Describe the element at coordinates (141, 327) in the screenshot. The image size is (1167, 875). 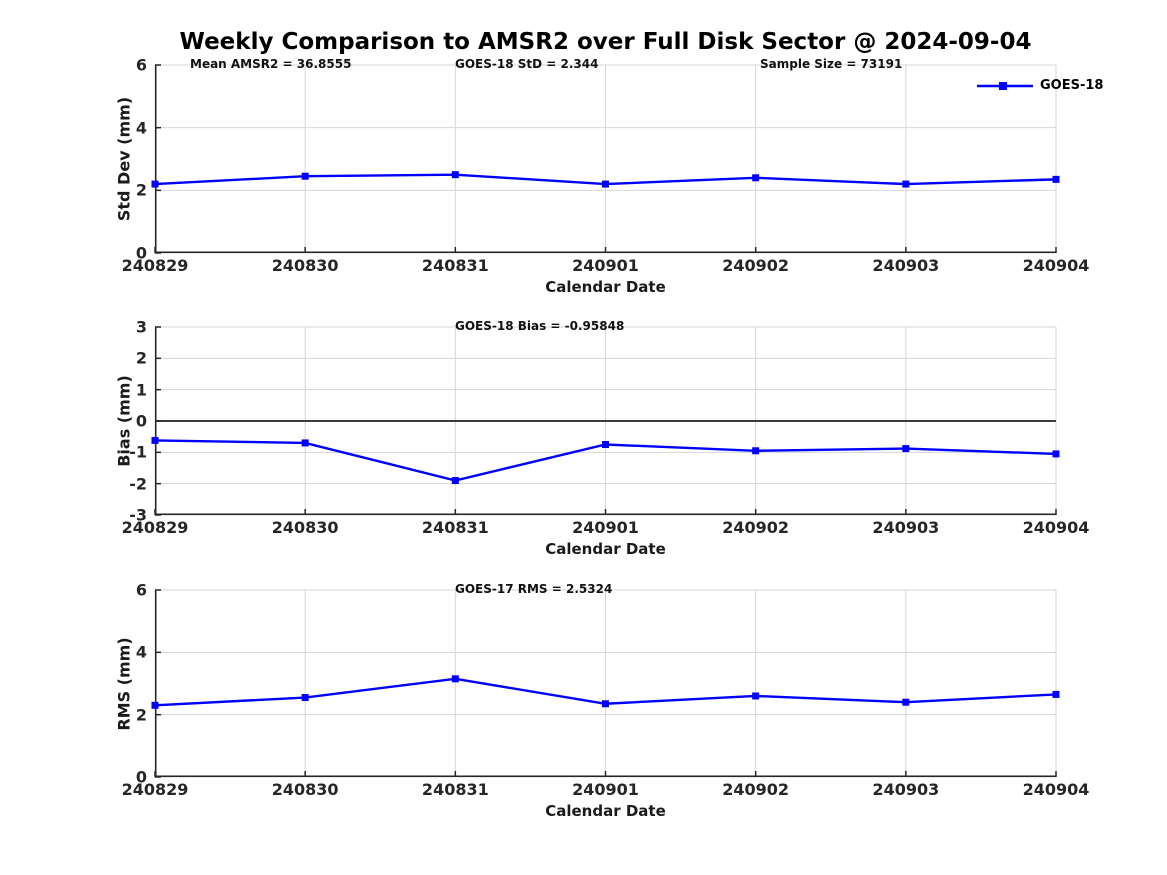
I see `y-tick-label: 3` at that location.